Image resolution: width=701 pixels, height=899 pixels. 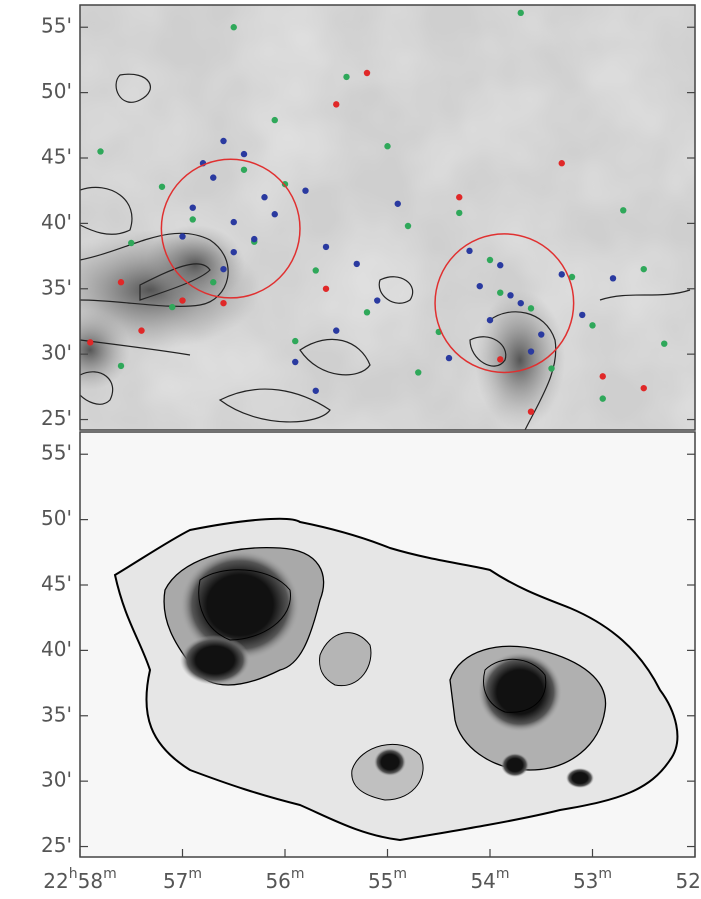 What do you see at coordinates (489, 879) in the screenshot?
I see `x-tick-label: 54m` at bounding box center [489, 879].